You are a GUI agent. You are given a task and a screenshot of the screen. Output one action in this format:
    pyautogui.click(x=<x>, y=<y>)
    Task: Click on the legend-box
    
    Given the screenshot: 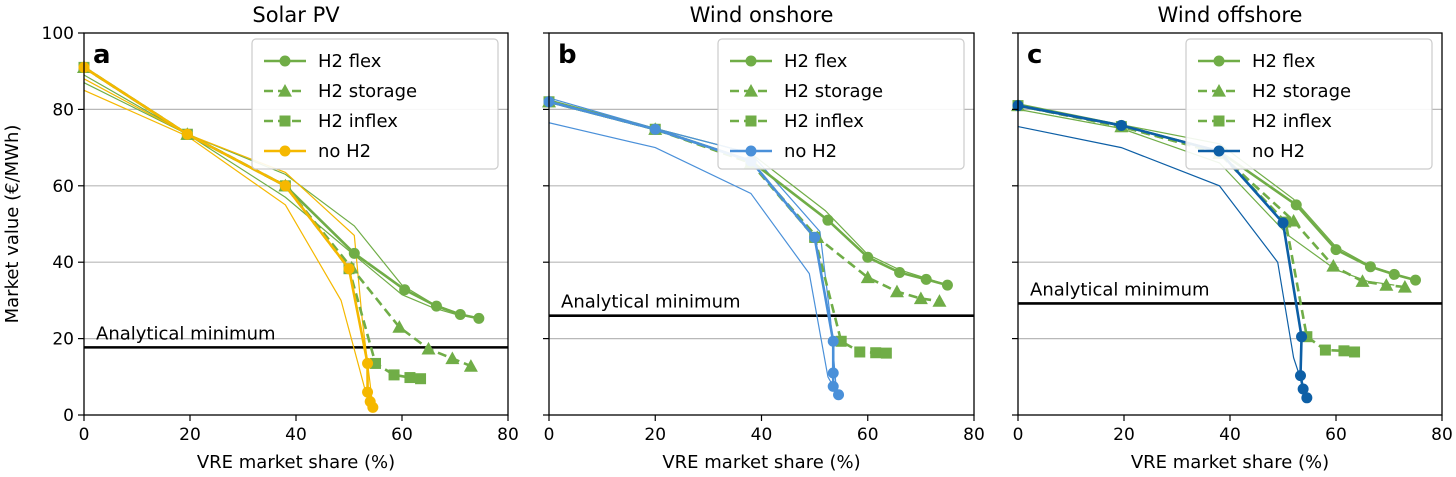 What is the action you would take?
    pyautogui.click(x=375, y=104)
    